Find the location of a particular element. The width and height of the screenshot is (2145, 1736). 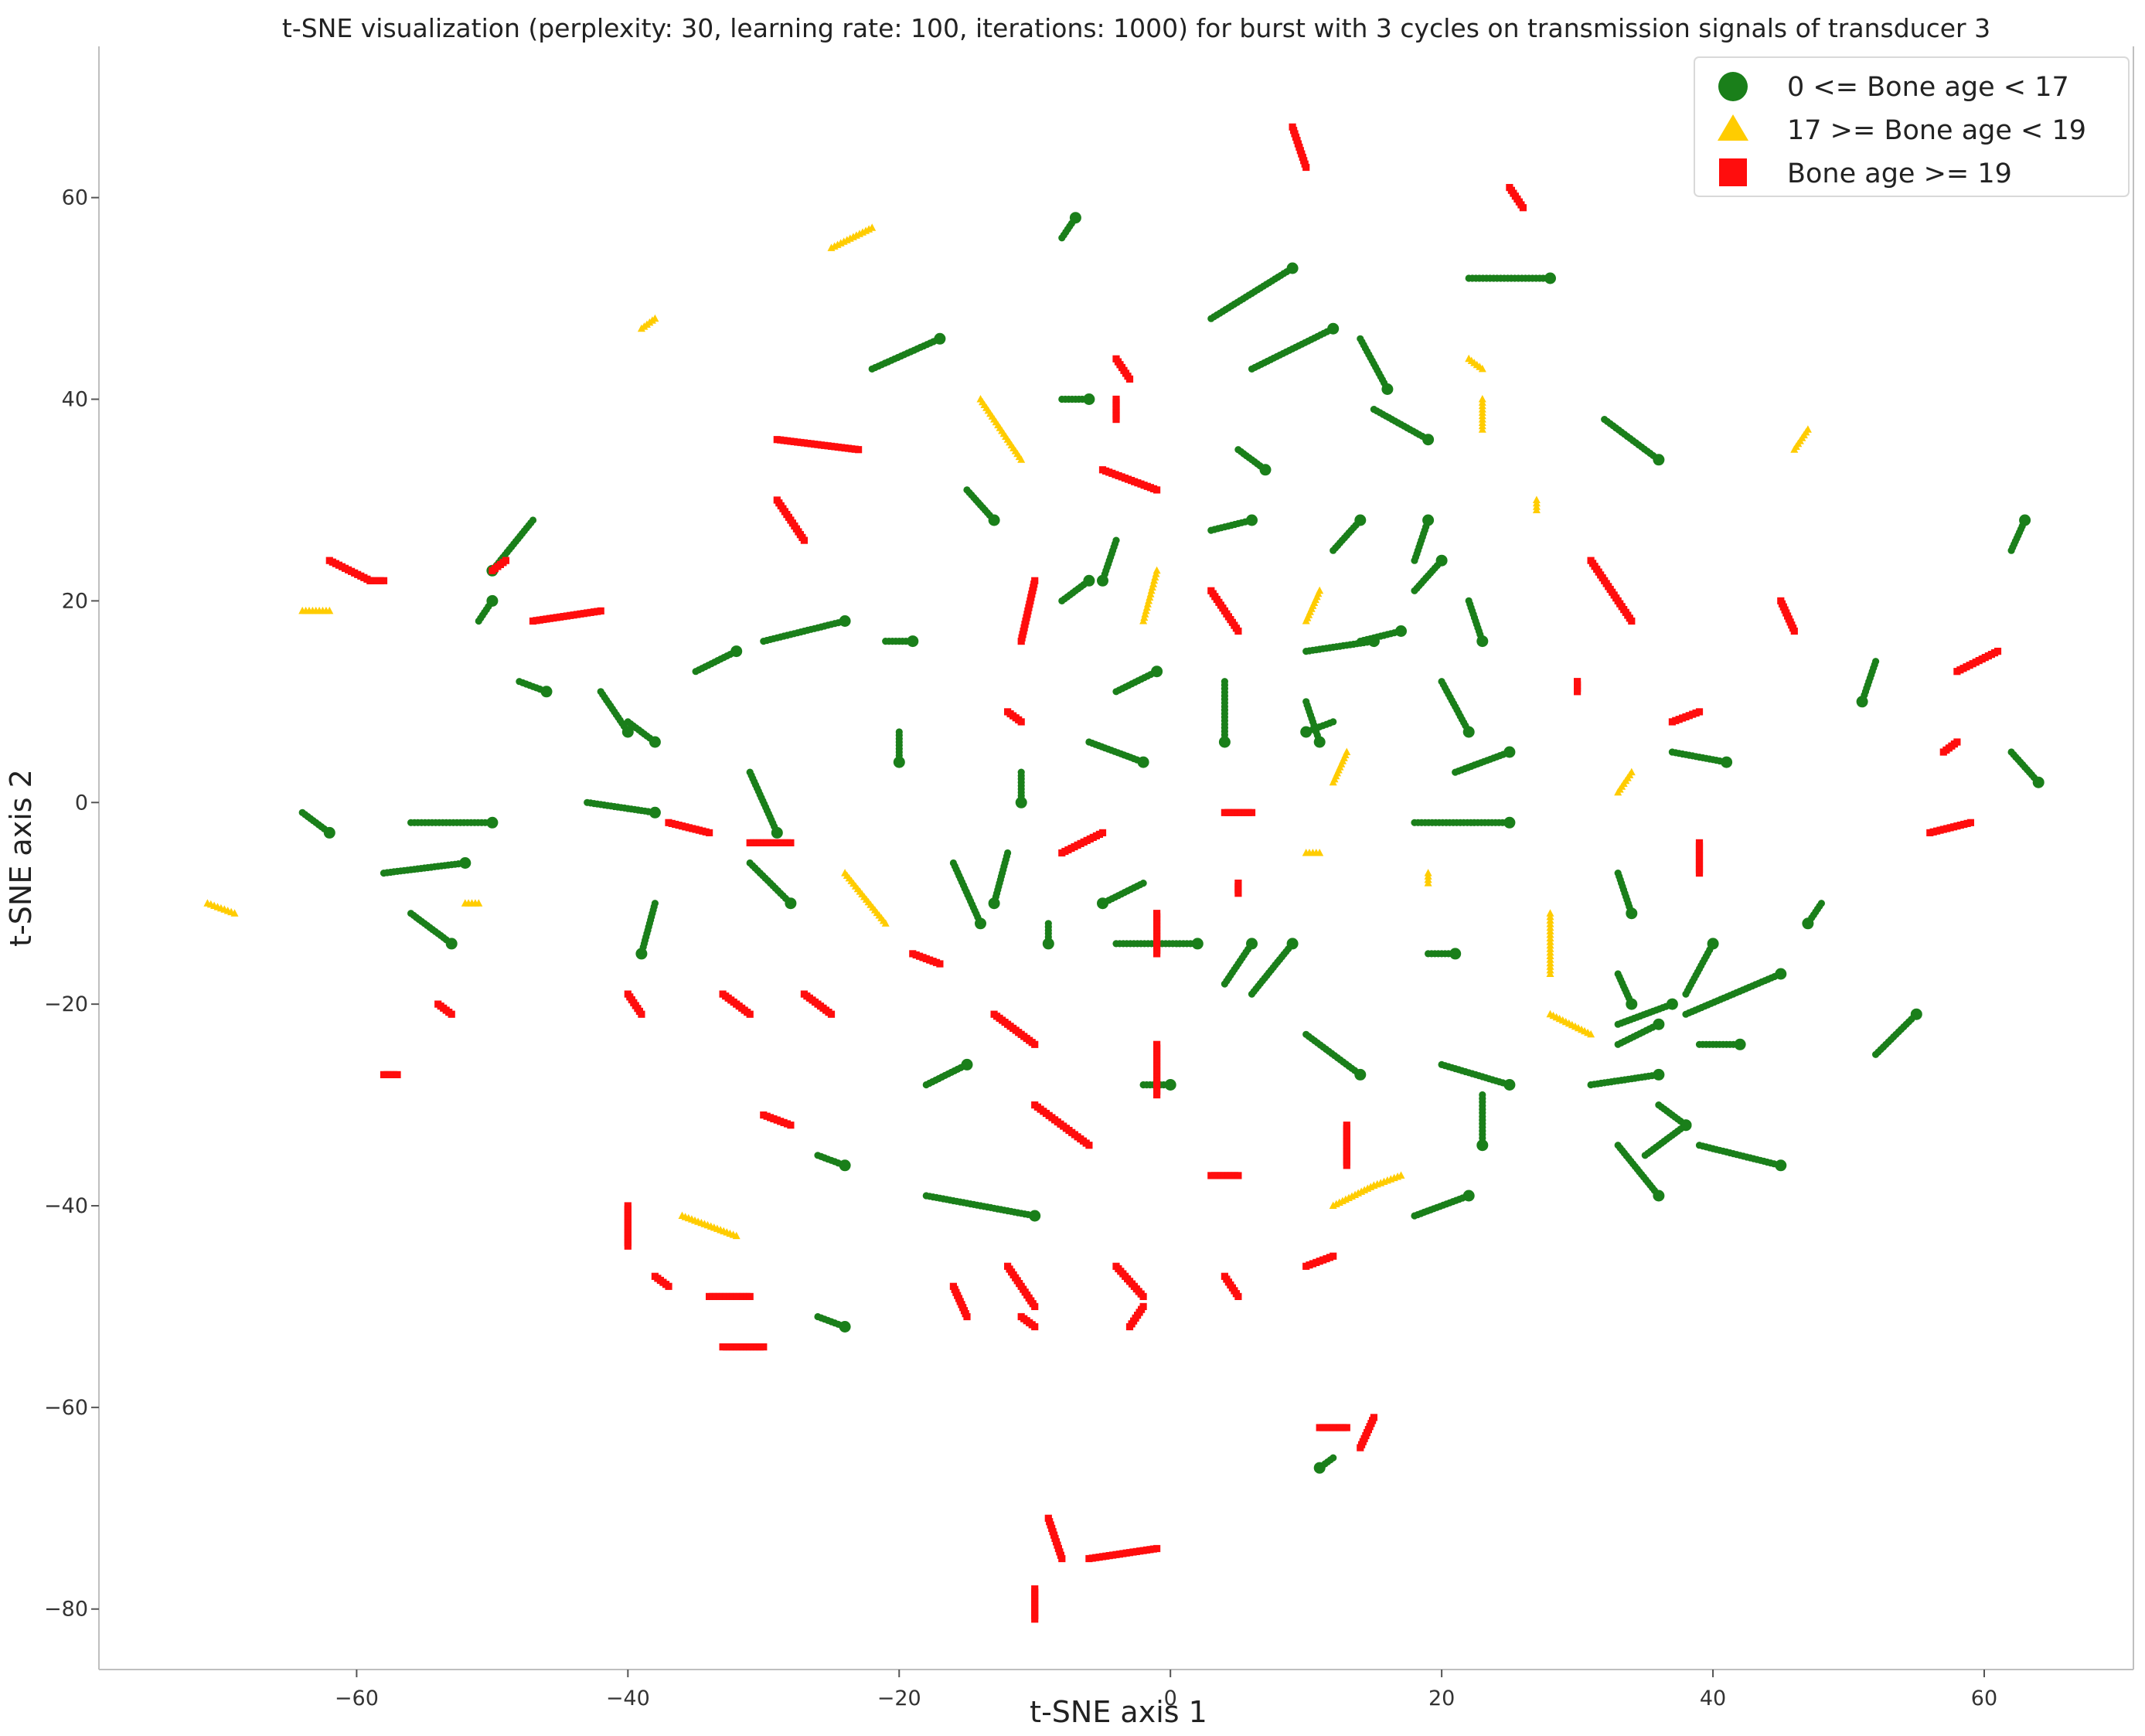

legend-label-red: Bone age >= 19 is located at coordinates (1899, 174).